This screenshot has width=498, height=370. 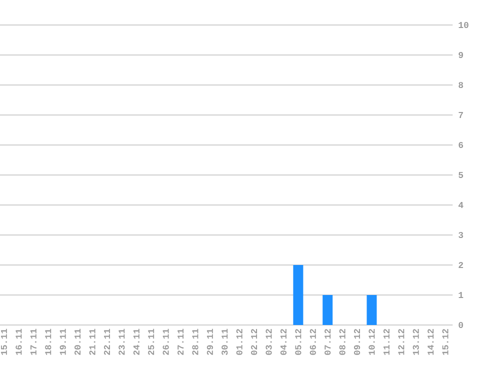 I want to click on x-tick-label: 04.12, so click(x=283, y=342).